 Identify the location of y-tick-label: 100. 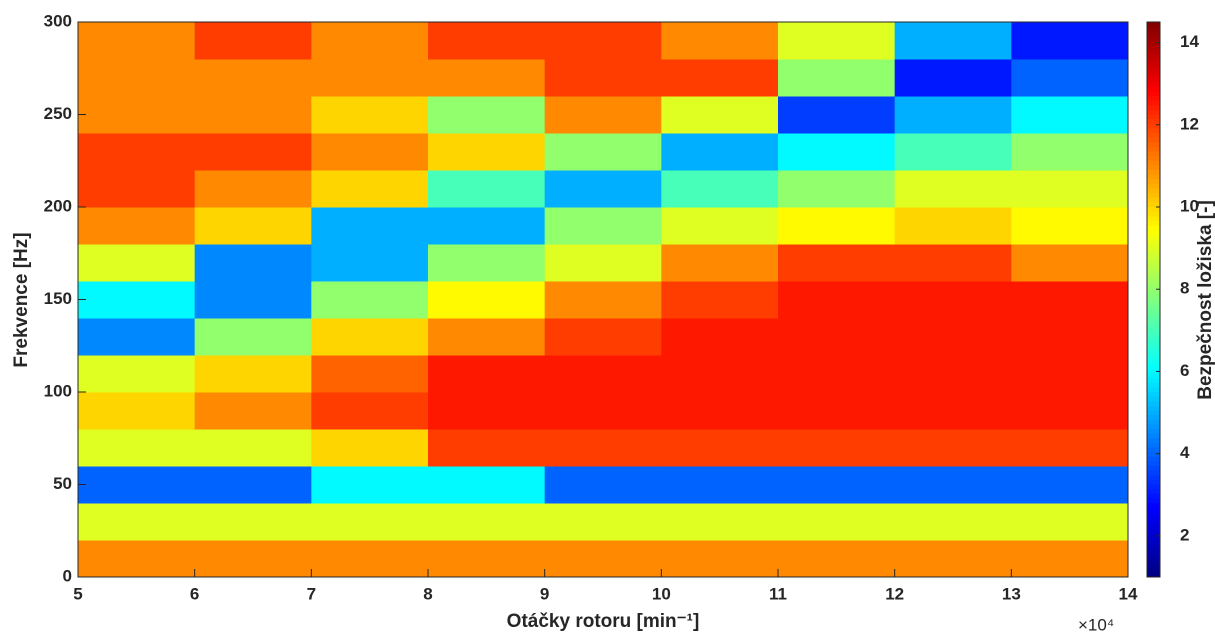
(58, 390).